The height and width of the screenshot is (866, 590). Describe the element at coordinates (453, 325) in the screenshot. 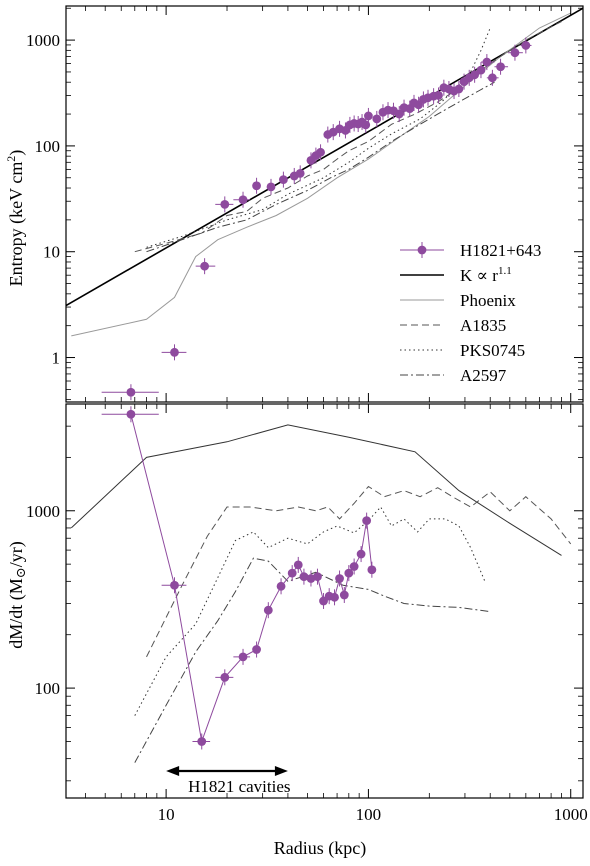

I see `legend-entry: A1835` at that location.